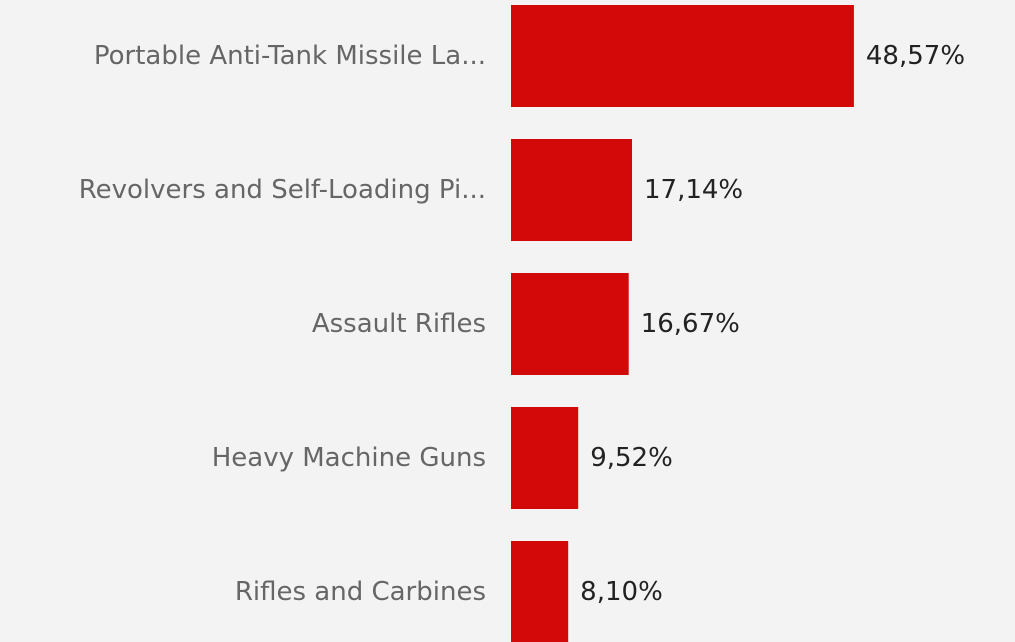  What do you see at coordinates (693, 190) in the screenshot?
I see `value-label: 17,14%` at bounding box center [693, 190].